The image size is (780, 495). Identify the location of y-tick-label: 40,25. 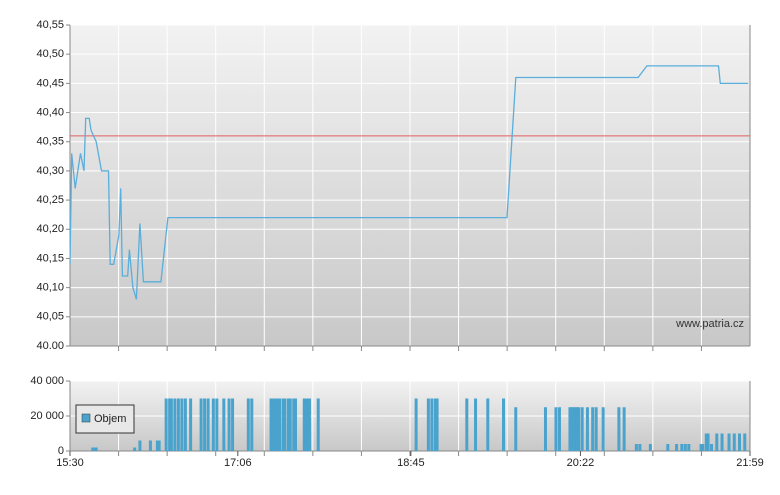
(50, 200).